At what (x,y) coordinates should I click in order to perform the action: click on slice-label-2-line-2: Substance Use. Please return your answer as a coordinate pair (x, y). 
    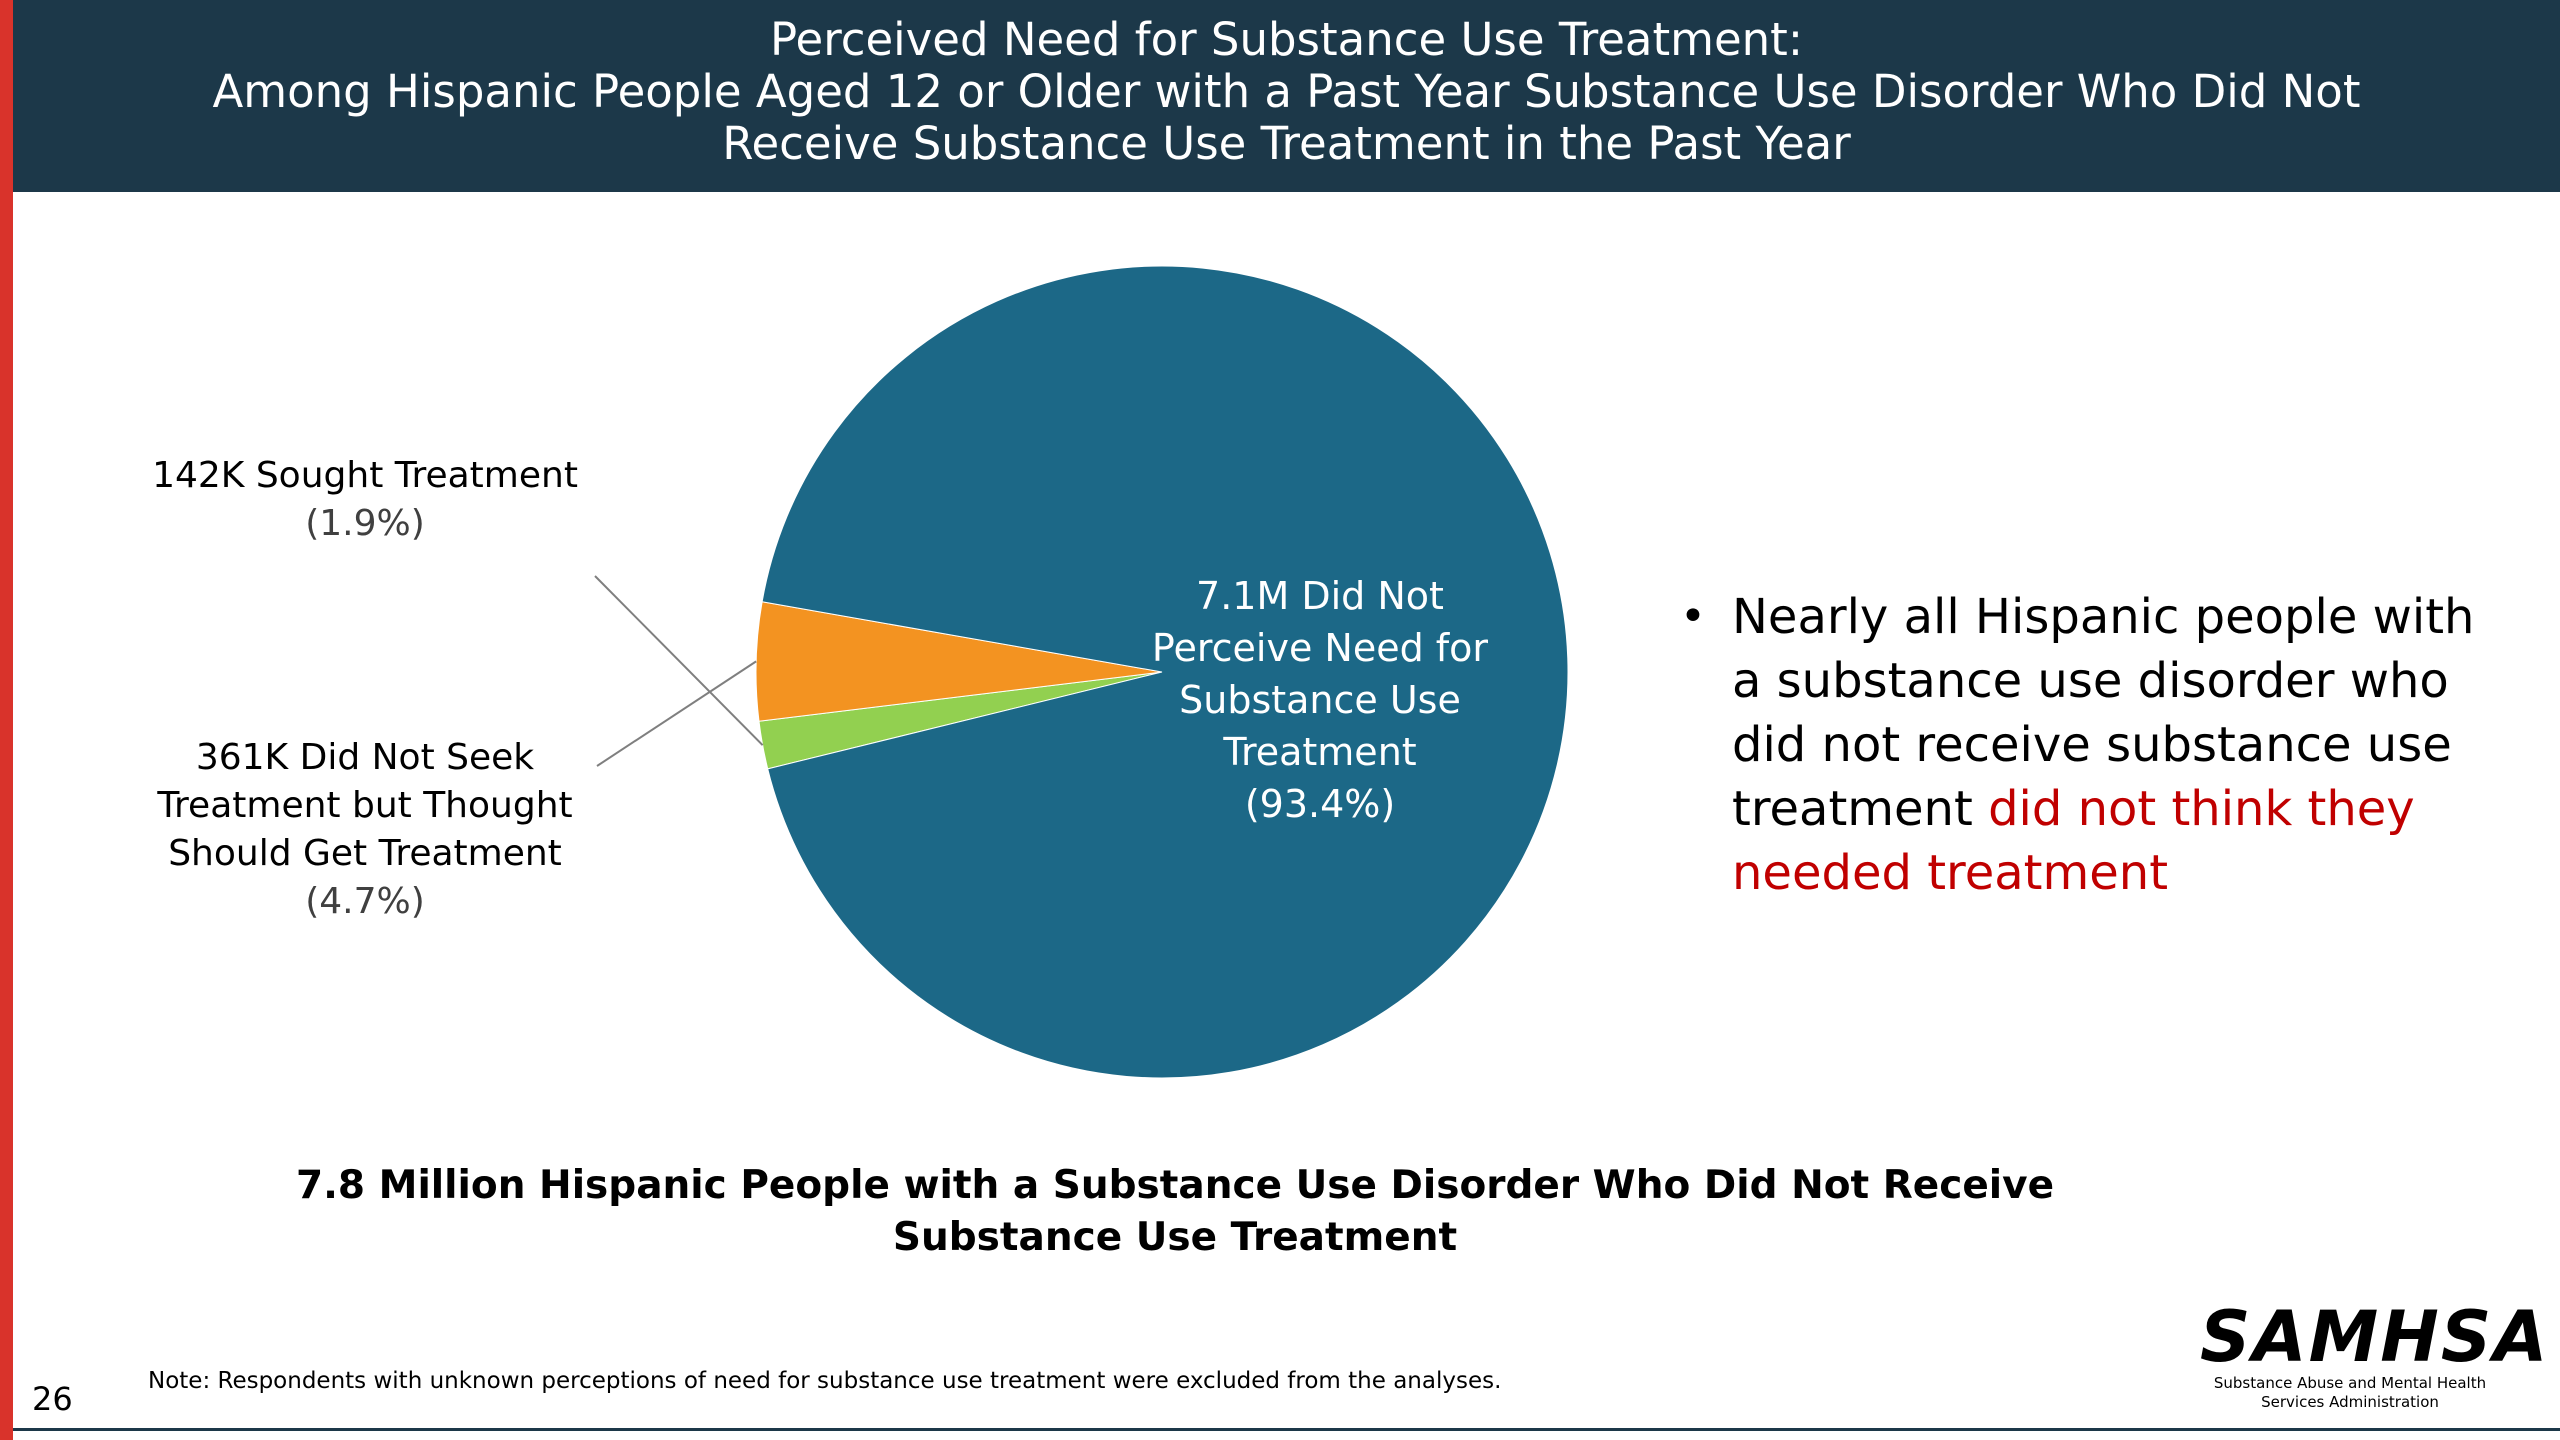
    Looking at the image, I should click on (1320, 700).